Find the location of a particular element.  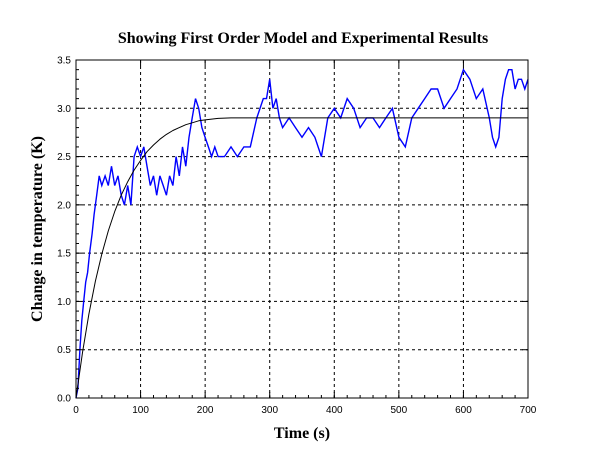

x-tick-label: 0 is located at coordinates (76, 410).